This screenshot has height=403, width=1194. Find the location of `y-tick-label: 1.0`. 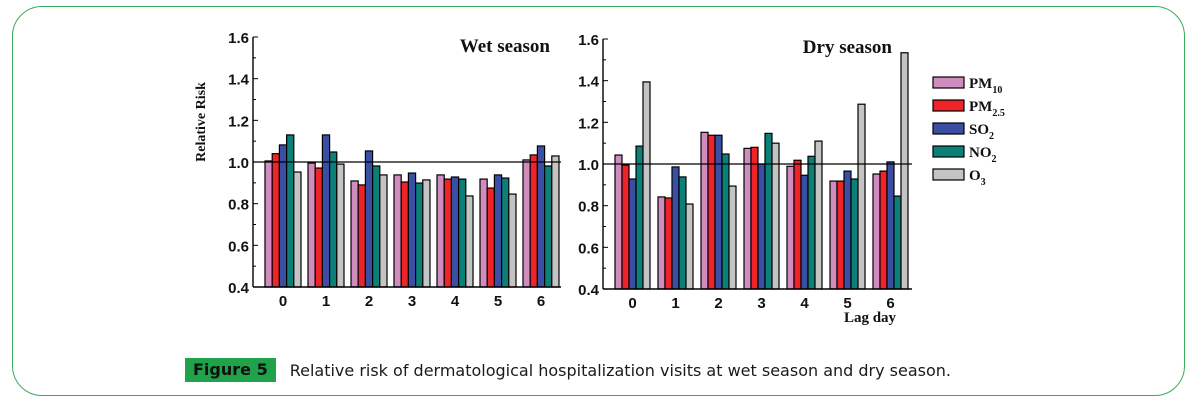

y-tick-label: 1.0 is located at coordinates (238, 163).